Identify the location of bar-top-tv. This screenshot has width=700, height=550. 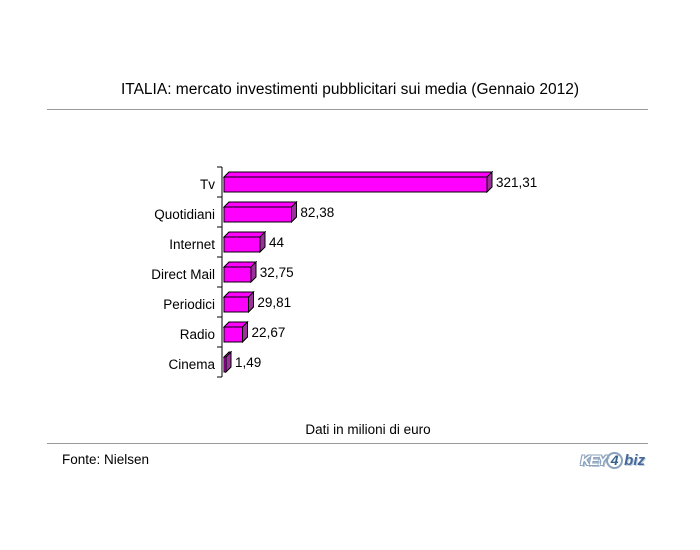
(358, 174).